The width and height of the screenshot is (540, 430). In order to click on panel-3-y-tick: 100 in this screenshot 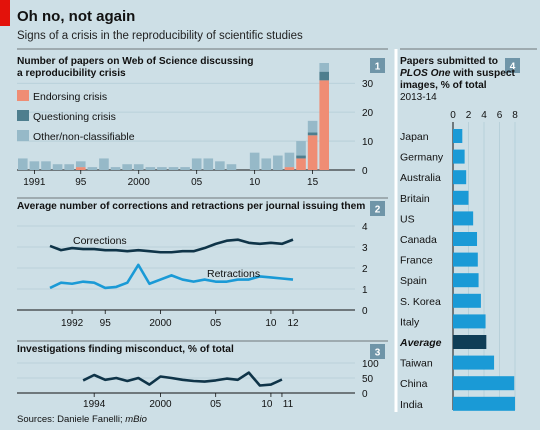, I will do `click(370, 364)`.